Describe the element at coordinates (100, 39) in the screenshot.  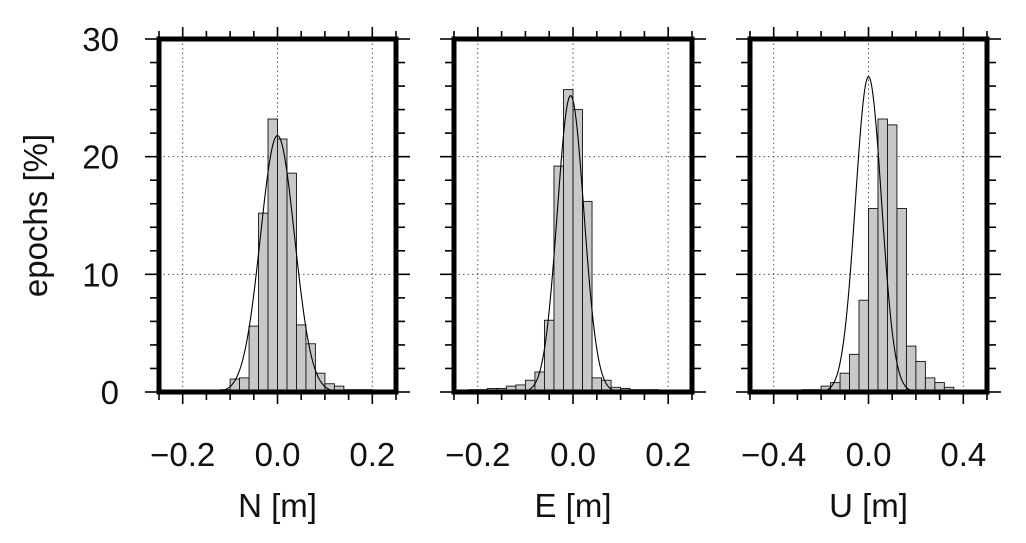
I see `y-tick-label: 30` at that location.